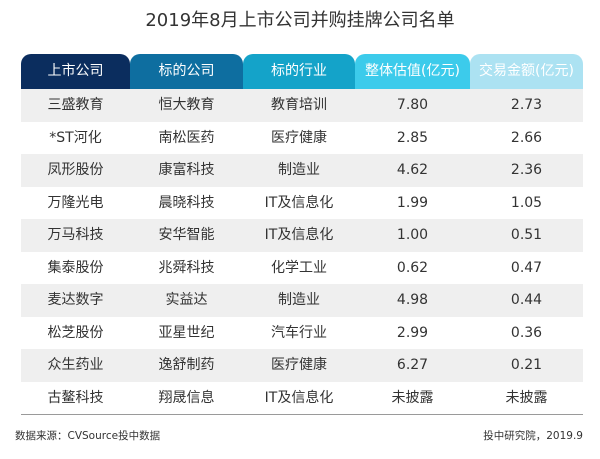 The width and height of the screenshot is (600, 459). I want to click on table-row: 凤形股份 康富科技 制造业 4.62 2.36, so click(302, 170).